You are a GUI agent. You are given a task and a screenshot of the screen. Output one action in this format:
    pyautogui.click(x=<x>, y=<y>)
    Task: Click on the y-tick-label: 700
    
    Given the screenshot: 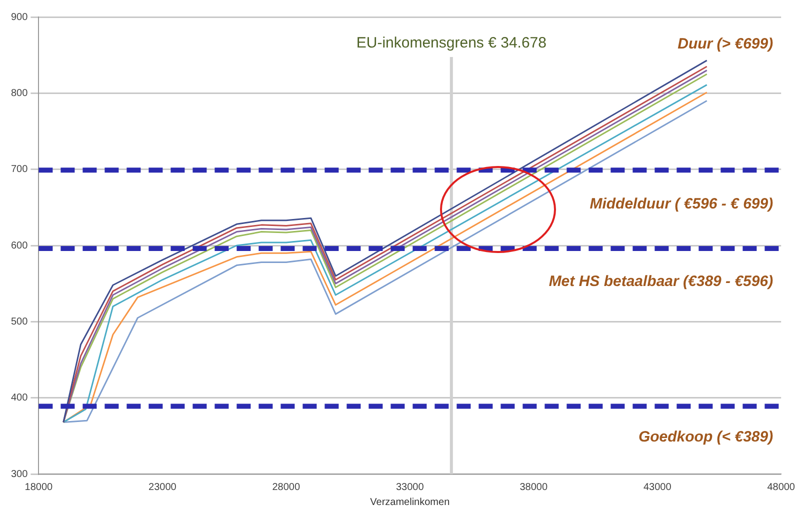 What is the action you would take?
    pyautogui.click(x=19, y=170)
    